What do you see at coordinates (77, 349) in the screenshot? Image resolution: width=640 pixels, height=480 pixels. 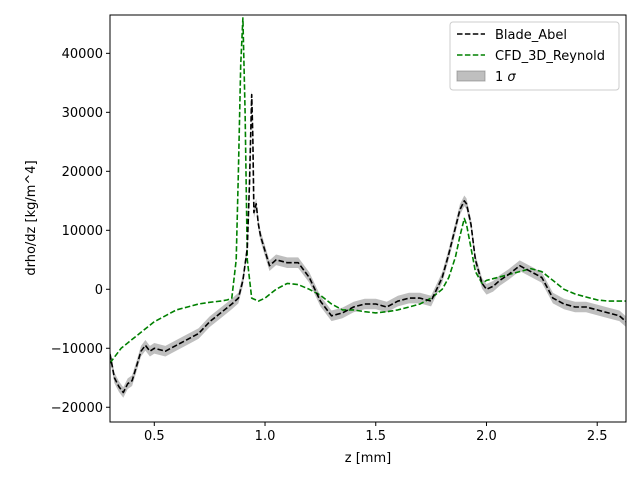 I see `y-tick-label: −10000` at bounding box center [77, 349].